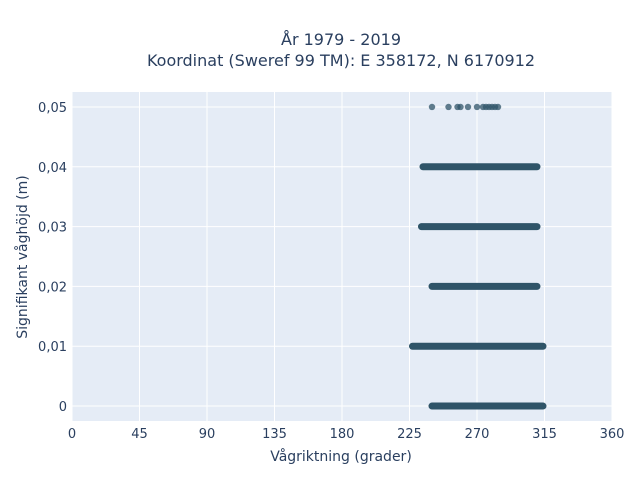  Describe the element at coordinates (52, 228) in the screenshot. I see `y-tick-label: 0,03` at that location.